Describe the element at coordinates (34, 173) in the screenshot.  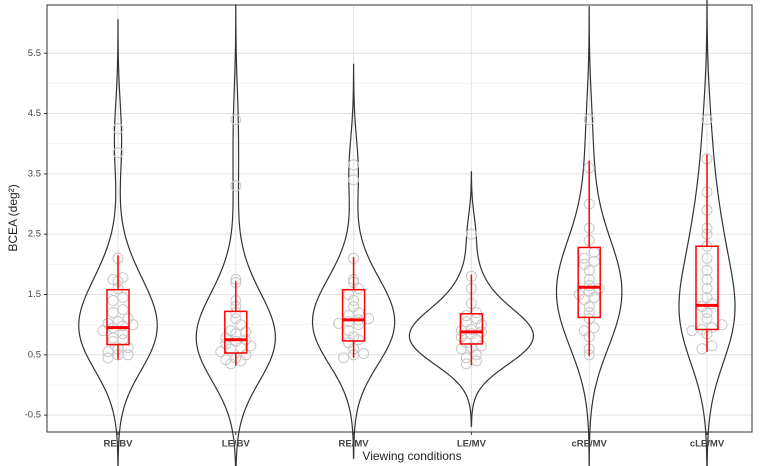
I see `y-tick-label: 3.5` at that location.